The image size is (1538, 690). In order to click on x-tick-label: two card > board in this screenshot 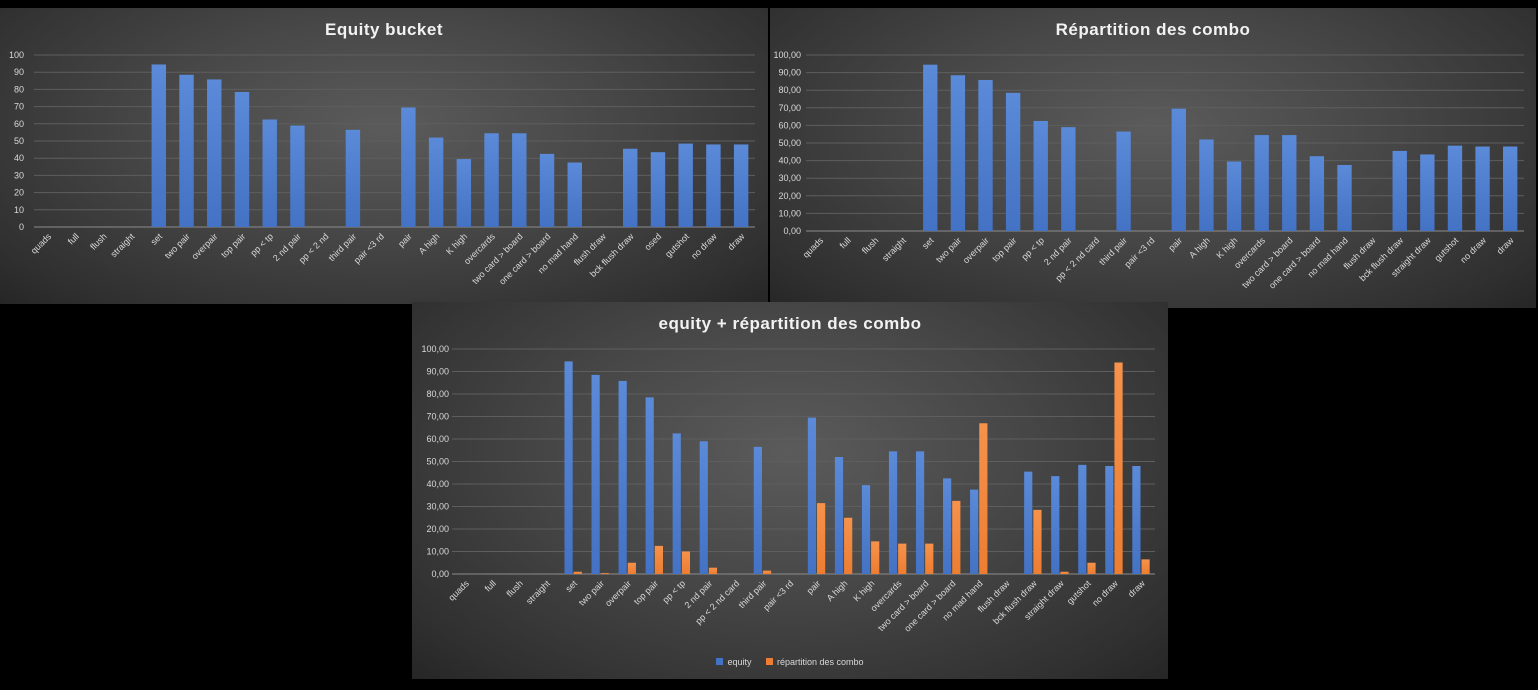, I will do `click(497, 258)`.